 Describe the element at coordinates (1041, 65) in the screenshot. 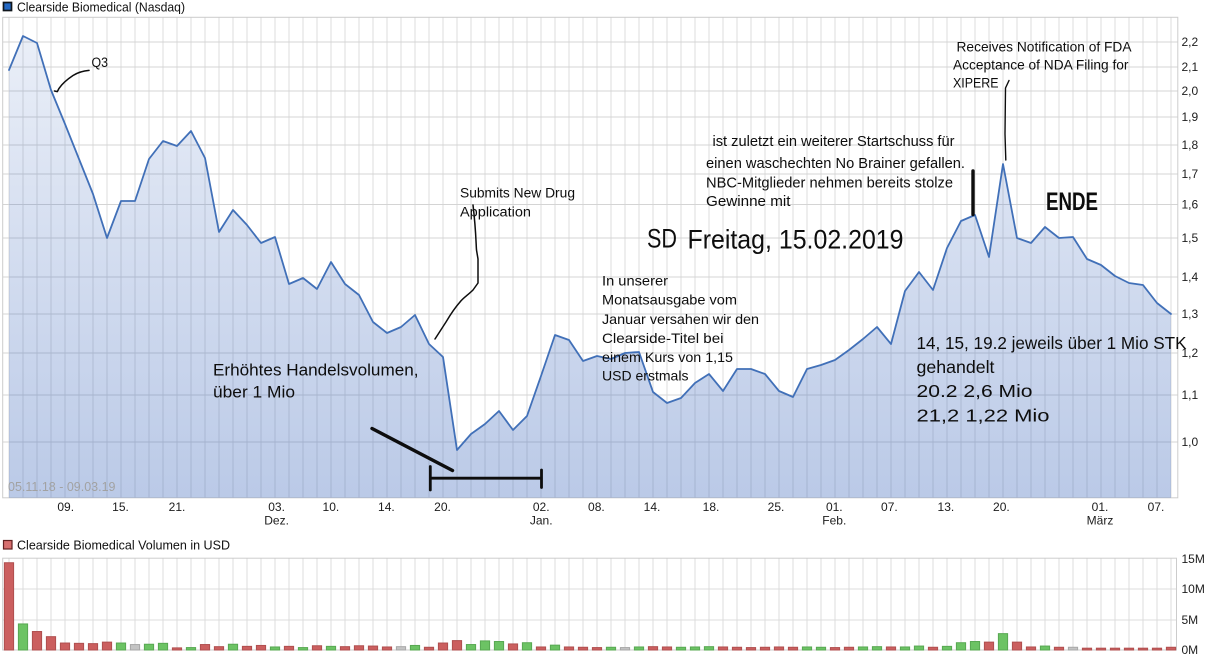

I see `svg-text: Acceptance of NDA Filing for` at that location.